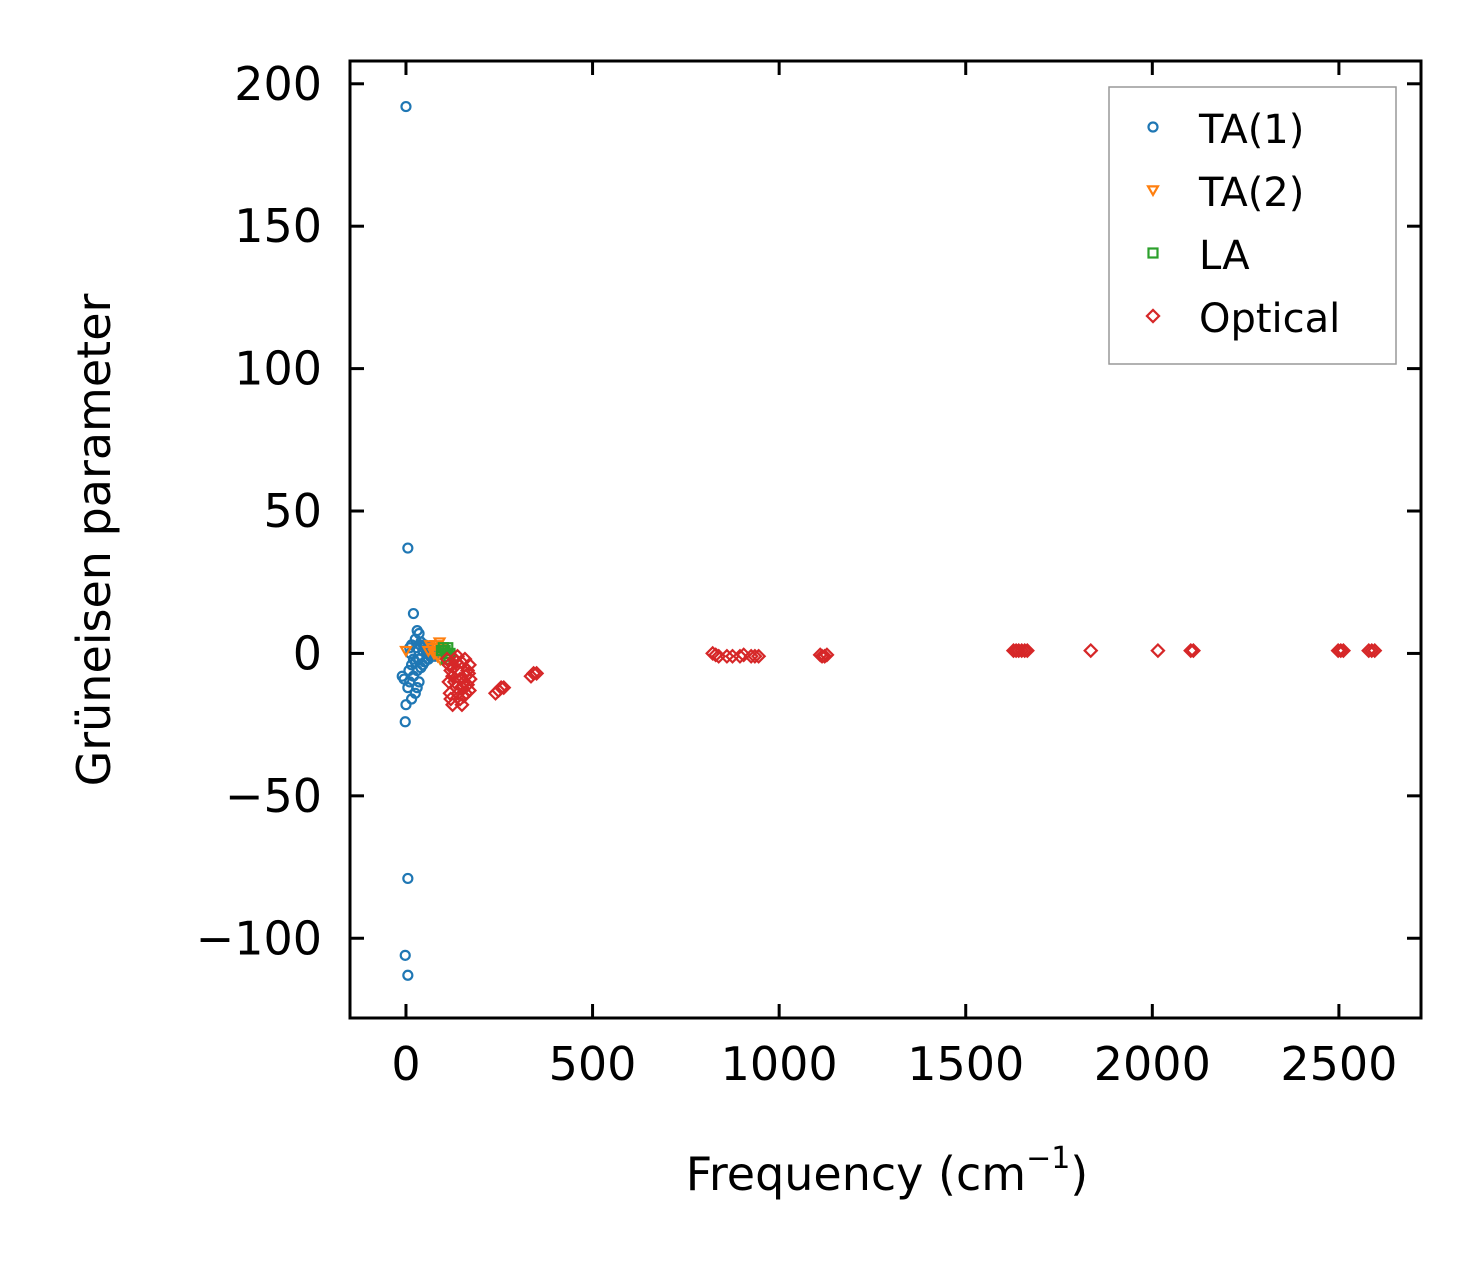 This screenshot has height=1266, width=1480. I want to click on legend-label: TA(2), so click(1251, 193).